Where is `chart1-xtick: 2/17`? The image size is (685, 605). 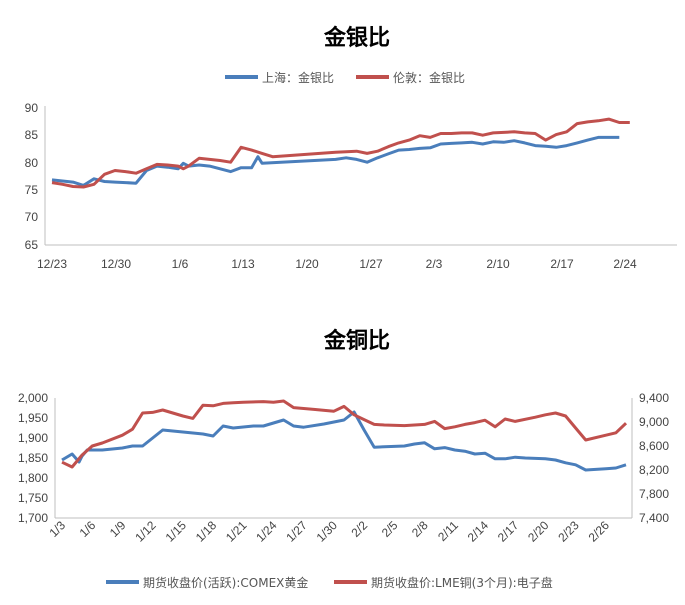 chart1-xtick: 2/17 is located at coordinates (562, 264).